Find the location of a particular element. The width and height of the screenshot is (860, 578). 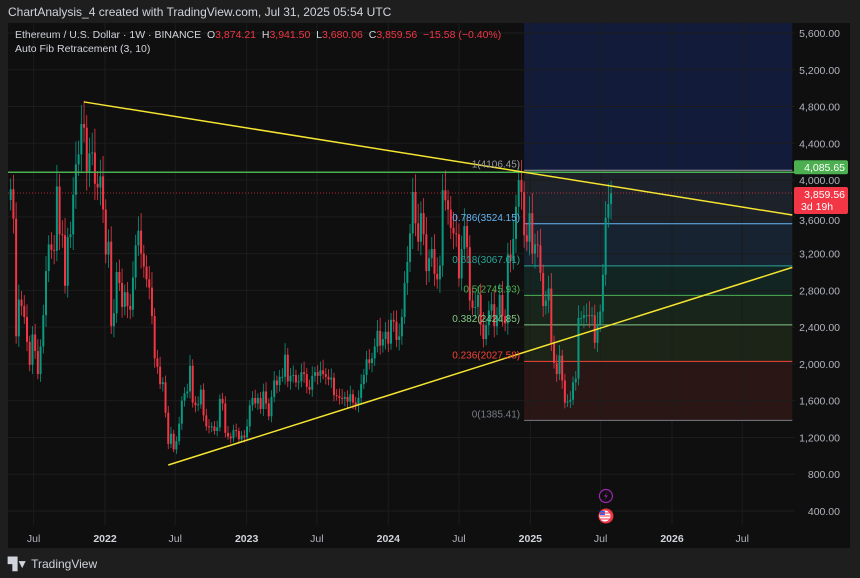

symbol-name: Ethereum / U.S. Dollar · 1W · BINANCE is located at coordinates (108, 35).